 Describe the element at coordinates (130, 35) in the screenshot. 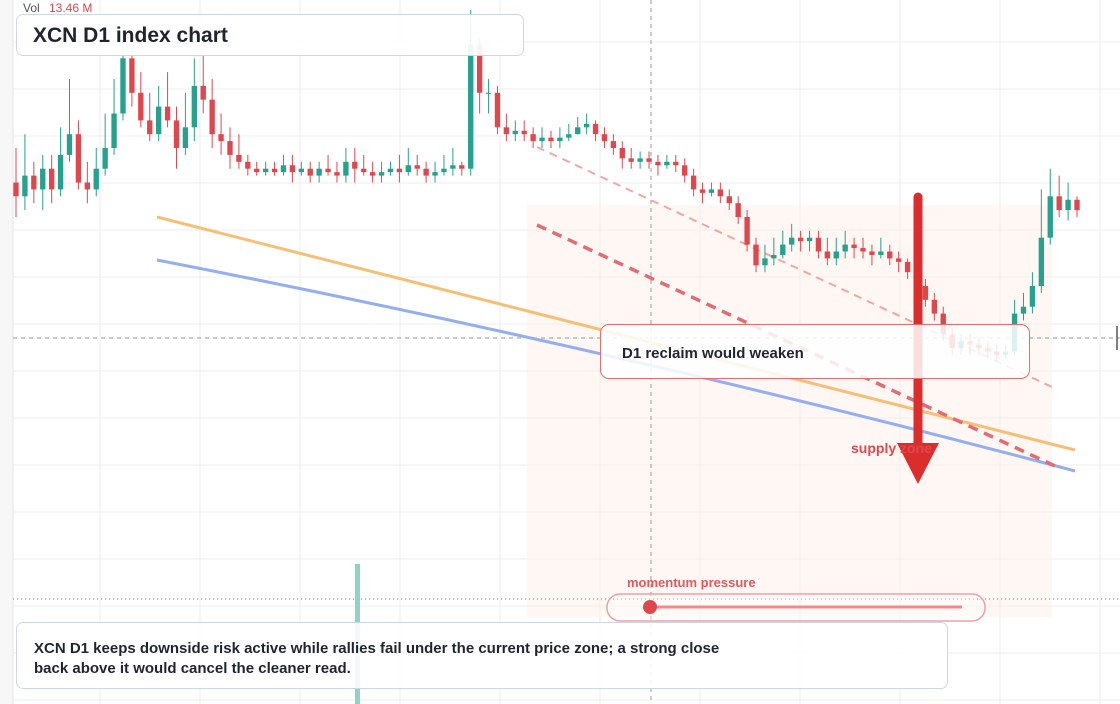

I see `chart-title: XCN D1 index chart` at that location.